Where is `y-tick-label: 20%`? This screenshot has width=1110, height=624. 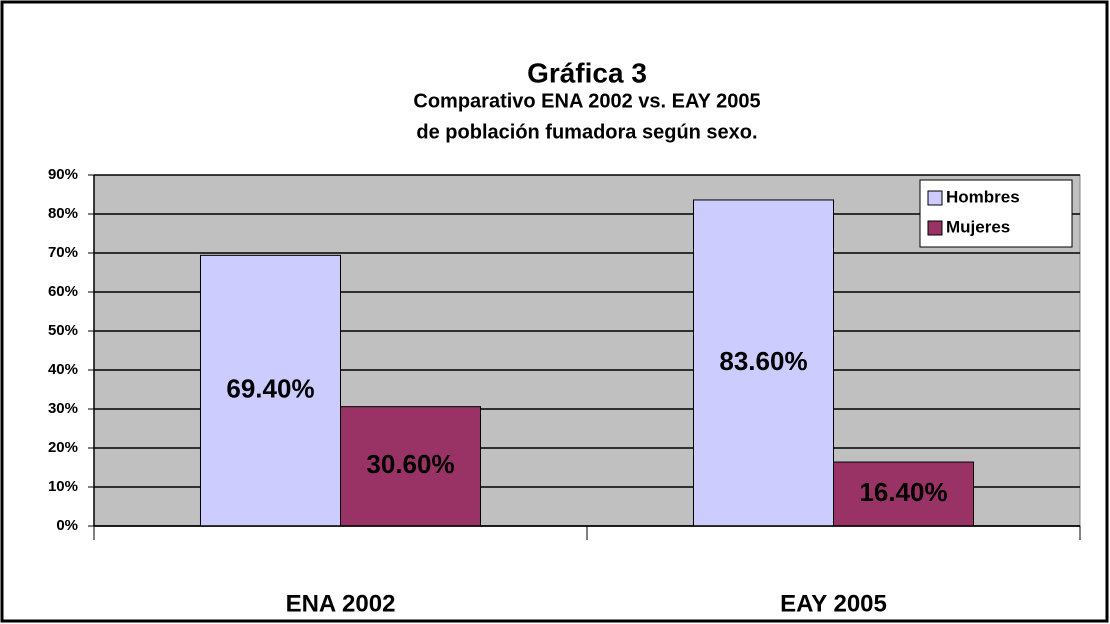 y-tick-label: 20% is located at coordinates (63, 447).